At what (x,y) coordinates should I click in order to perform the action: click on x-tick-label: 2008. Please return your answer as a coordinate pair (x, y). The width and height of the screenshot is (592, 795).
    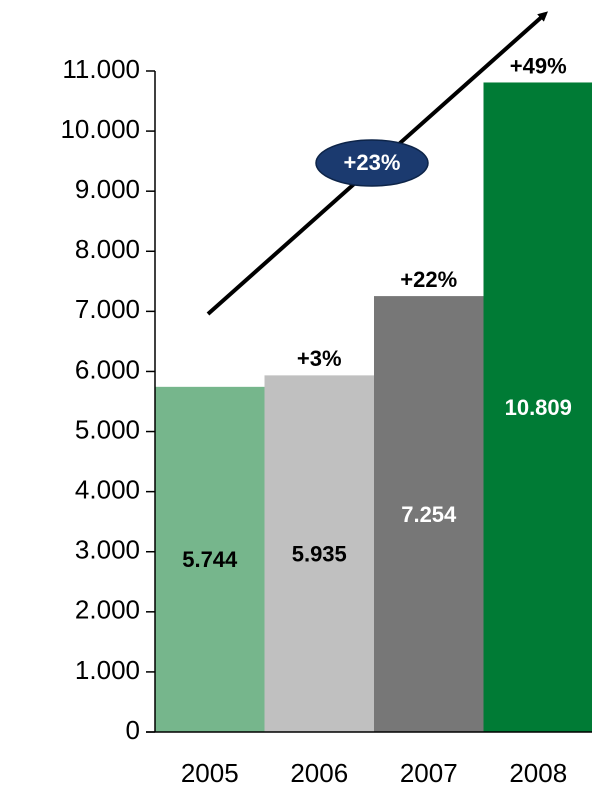
    Looking at the image, I should click on (538, 773).